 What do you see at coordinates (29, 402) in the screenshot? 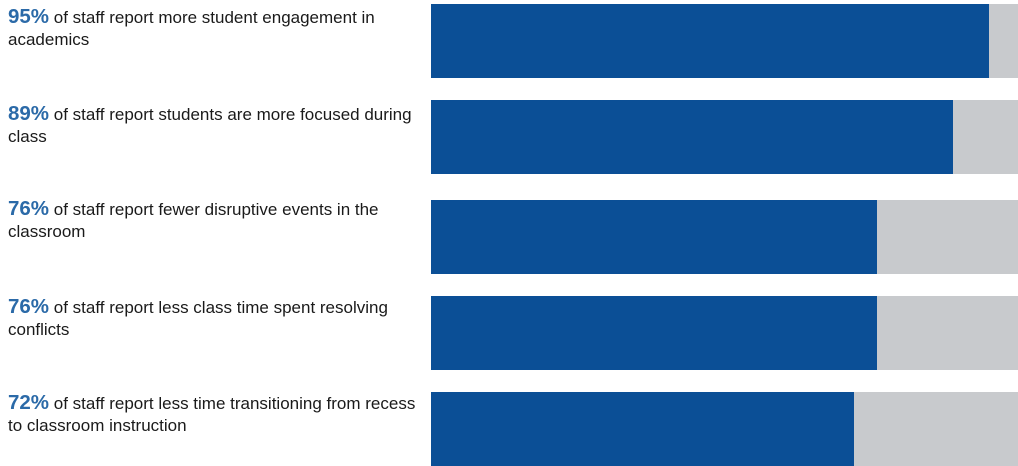
I see `percent-value: 72%` at bounding box center [29, 402].